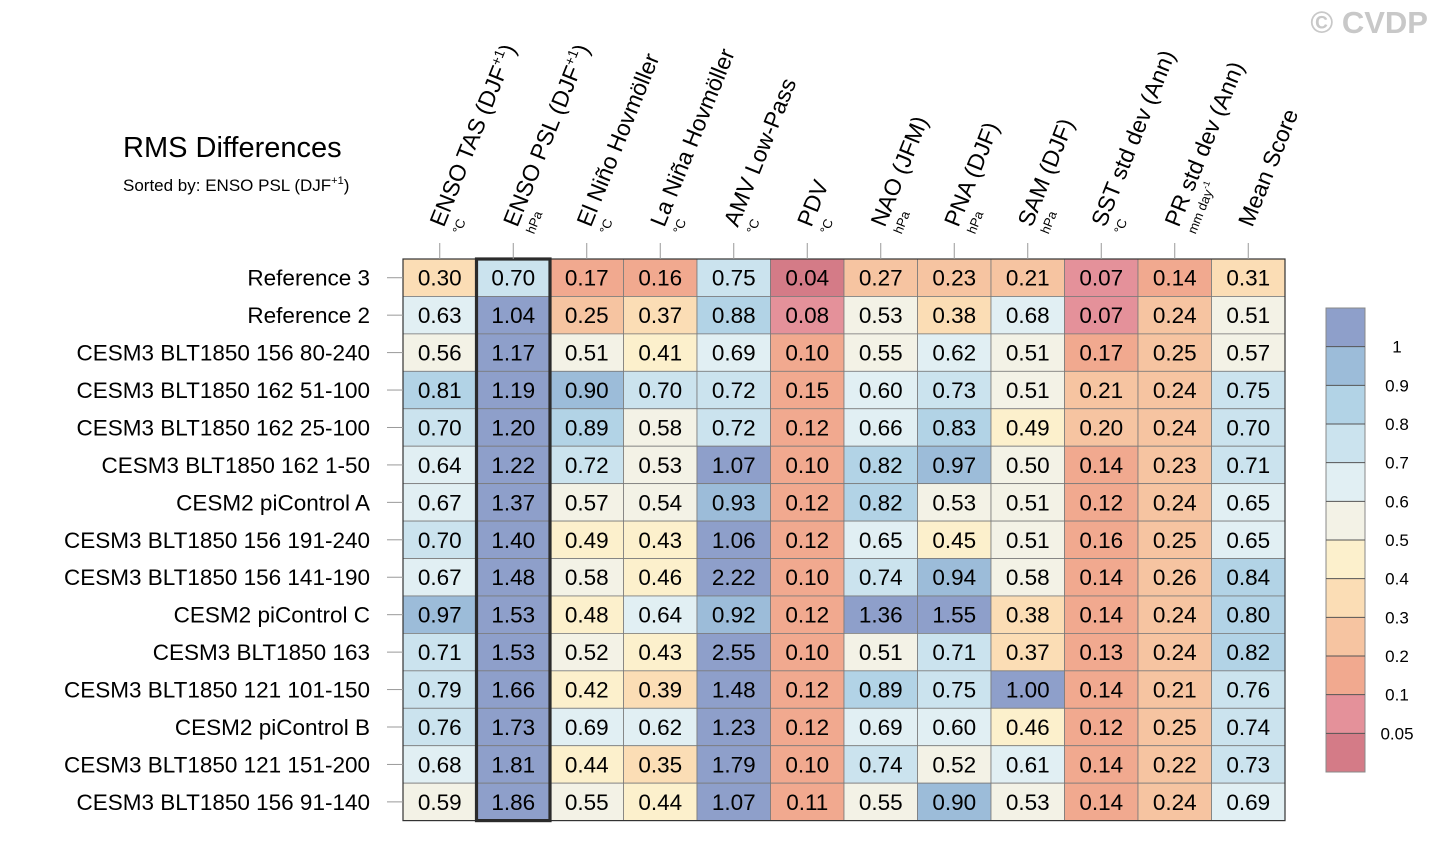 This screenshot has height=842, width=1437. Describe the element at coordinates (1396, 733) in the screenshot. I see `colorbar-label: 0.05` at that location.